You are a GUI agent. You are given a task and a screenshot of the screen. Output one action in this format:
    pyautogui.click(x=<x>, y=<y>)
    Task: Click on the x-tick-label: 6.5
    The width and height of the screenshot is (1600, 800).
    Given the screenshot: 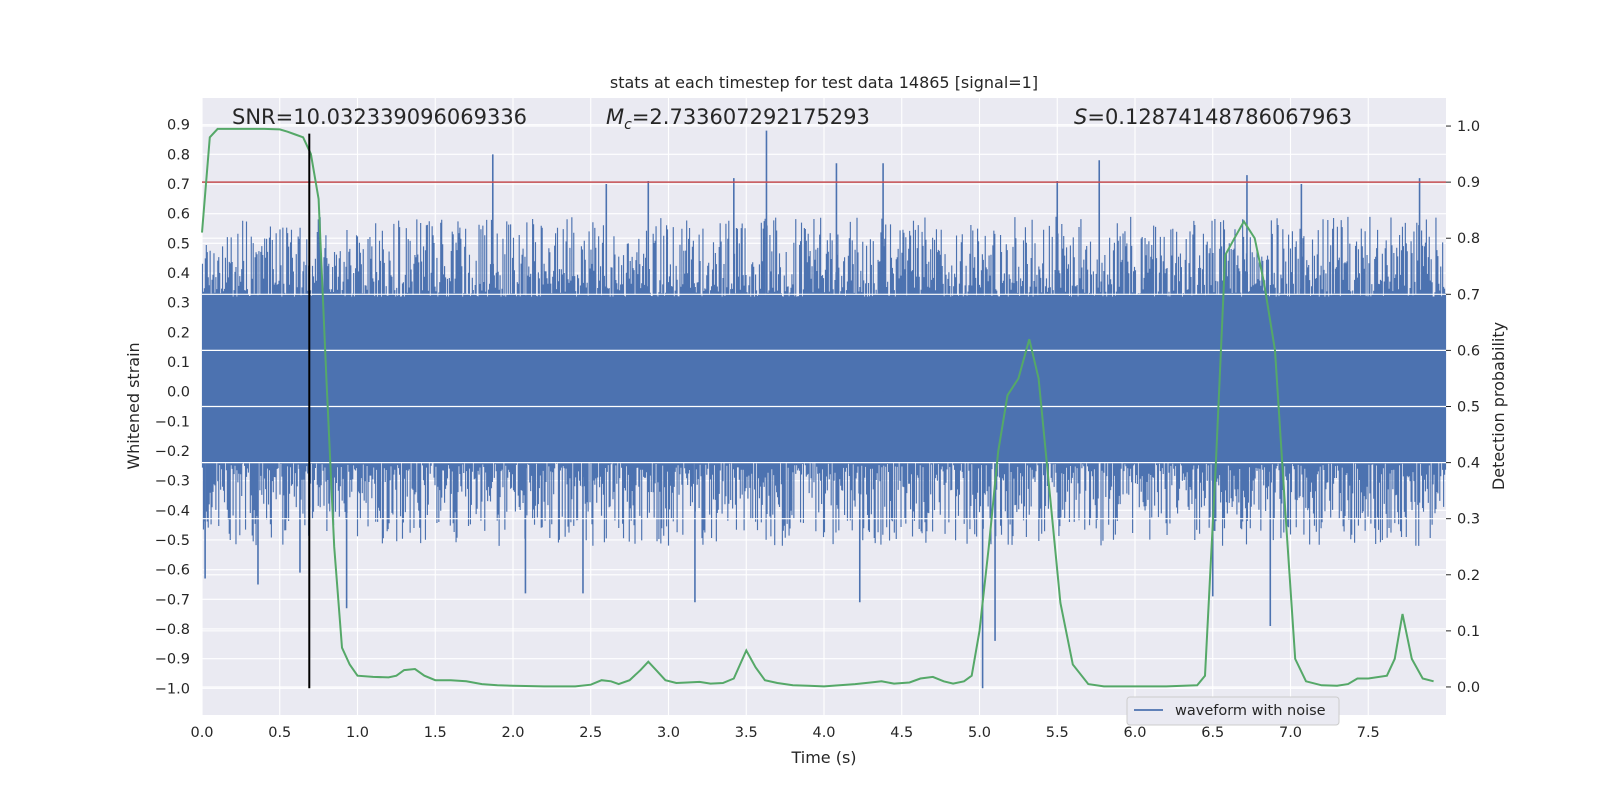 What is the action you would take?
    pyautogui.click(x=1212, y=733)
    